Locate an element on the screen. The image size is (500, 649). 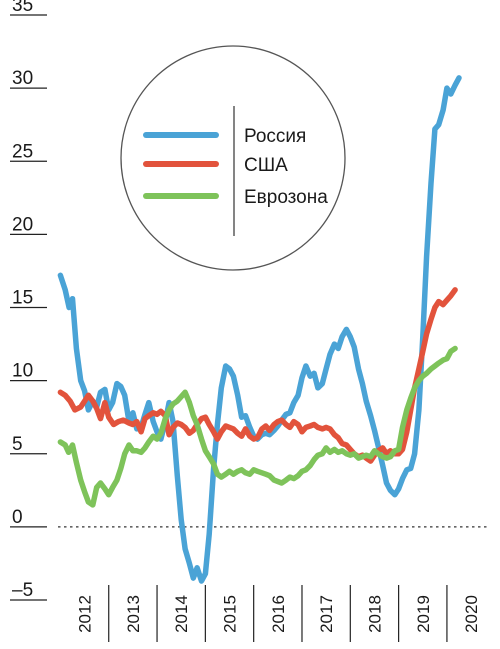
y-tick-label: 5 is located at coordinates (17, 444).